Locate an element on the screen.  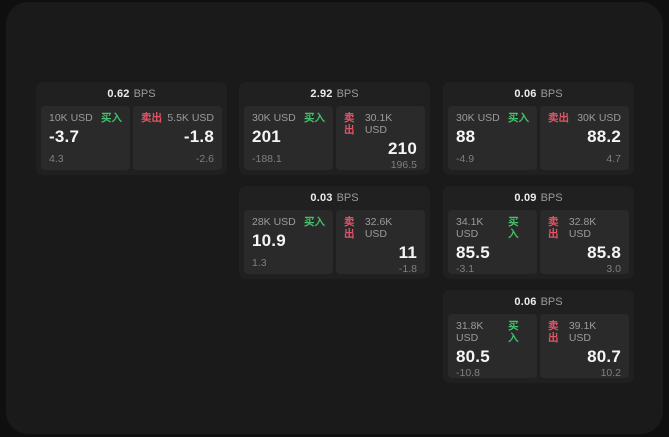
bps-value: 0.03 is located at coordinates (321, 198).